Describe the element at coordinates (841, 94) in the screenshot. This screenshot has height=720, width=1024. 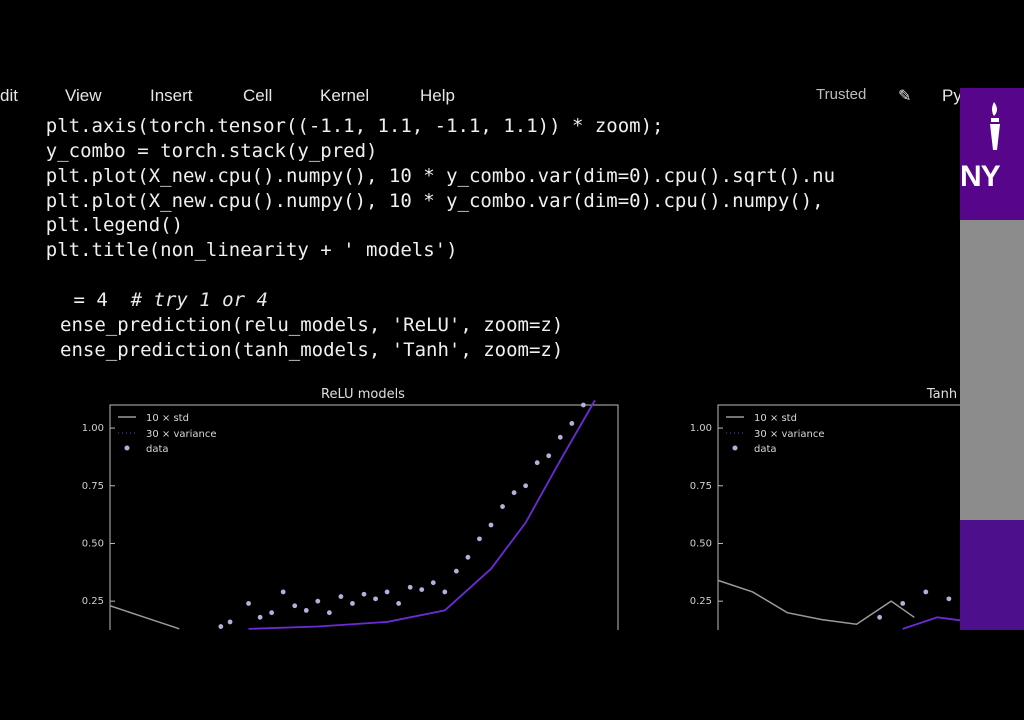
I see `trusted-indicator: Trusted` at that location.